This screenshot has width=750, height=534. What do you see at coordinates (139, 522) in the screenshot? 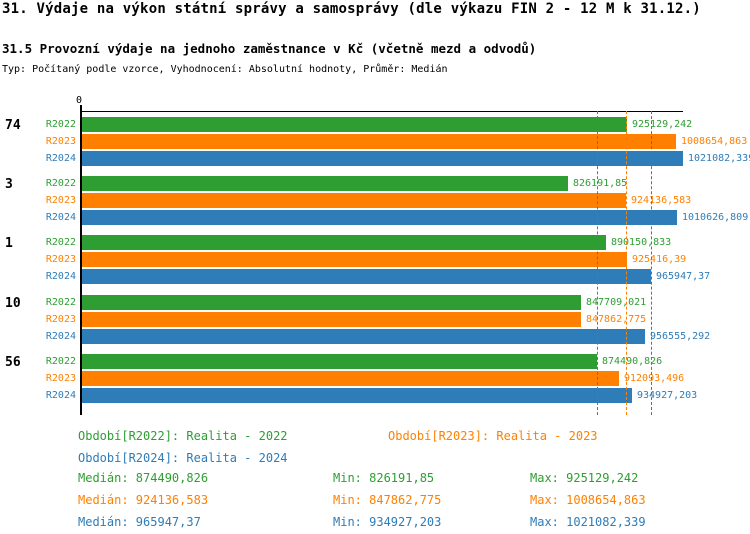
I see `stat-median-r2024: Medián: 965947,37` at bounding box center [139, 522].